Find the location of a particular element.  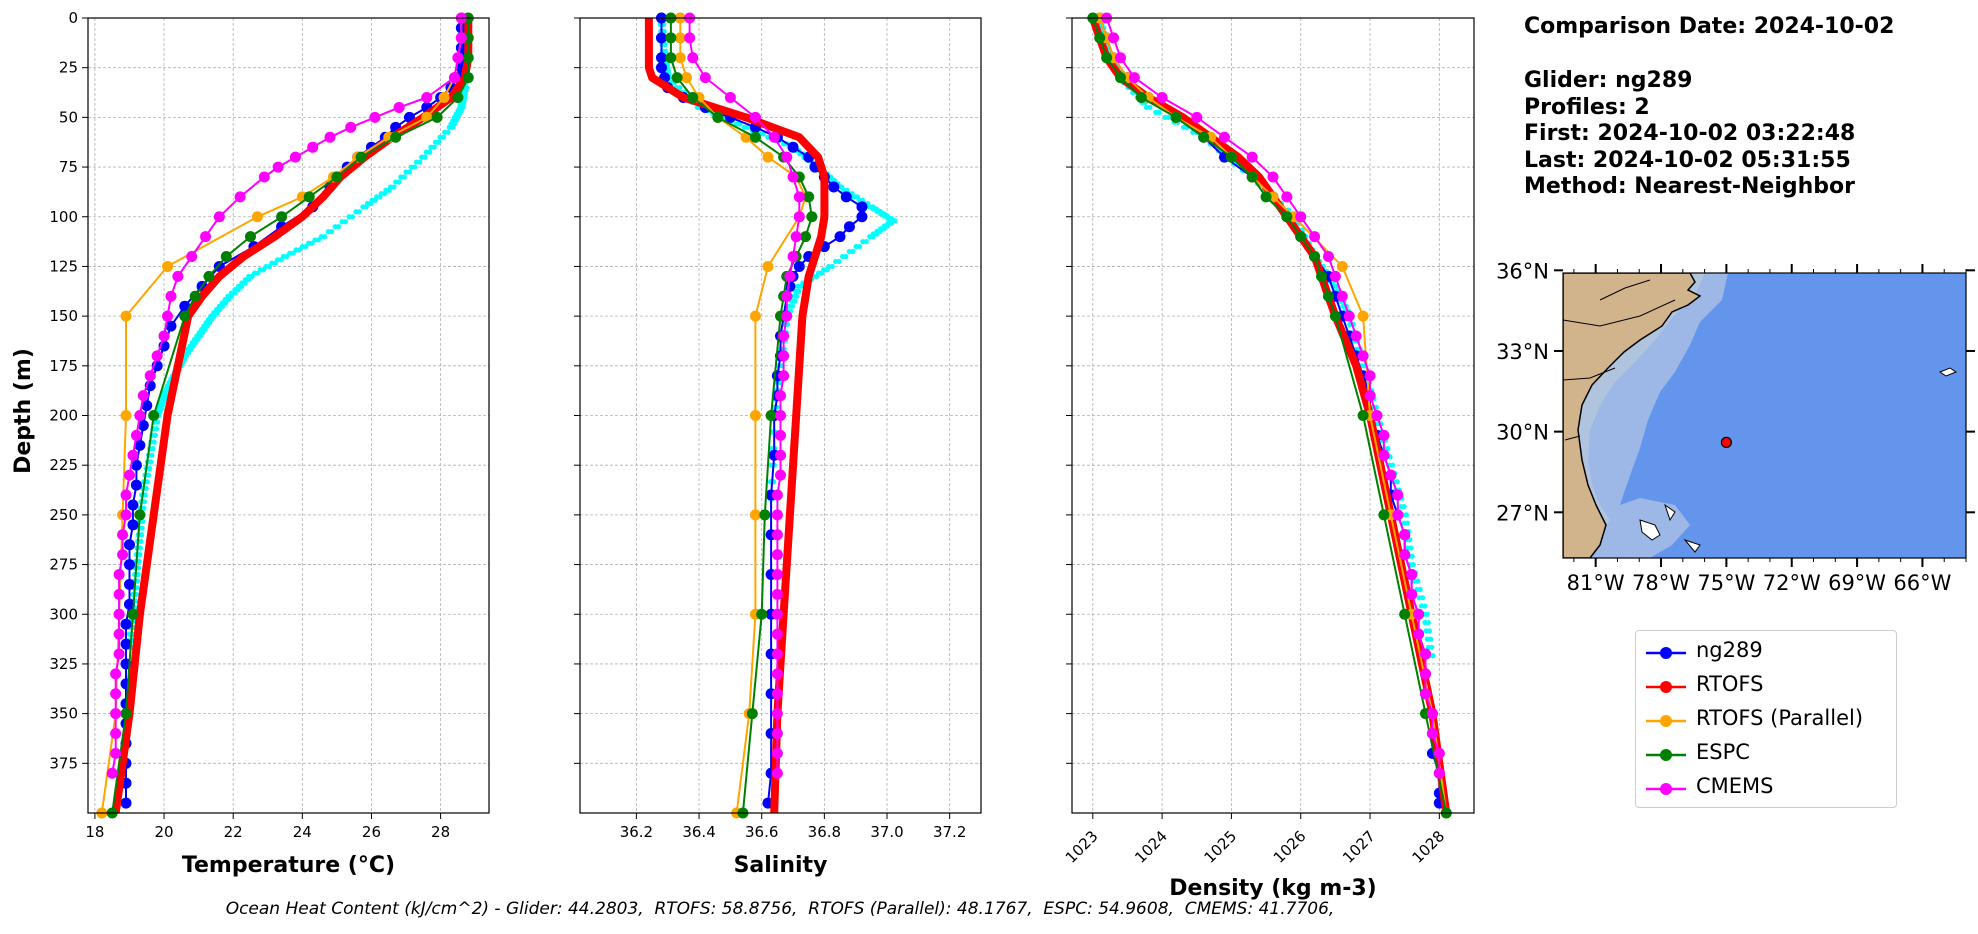

map-lon-label: 75°W is located at coordinates (1726, 583).